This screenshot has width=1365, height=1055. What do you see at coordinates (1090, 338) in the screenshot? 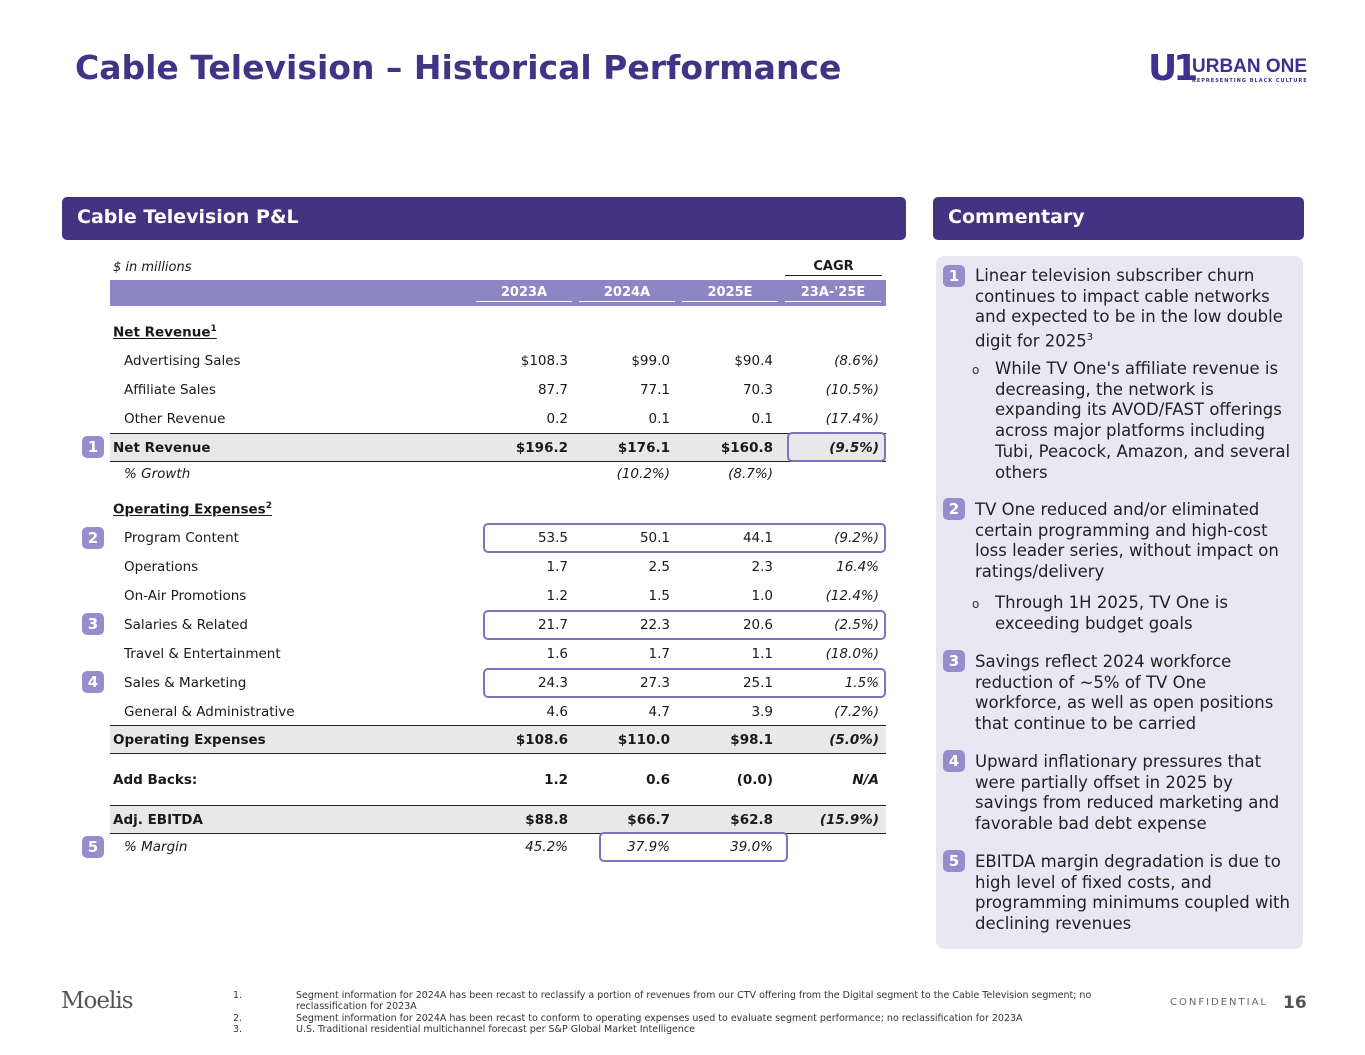
I see `footnote-ref: 3` at bounding box center [1090, 338].